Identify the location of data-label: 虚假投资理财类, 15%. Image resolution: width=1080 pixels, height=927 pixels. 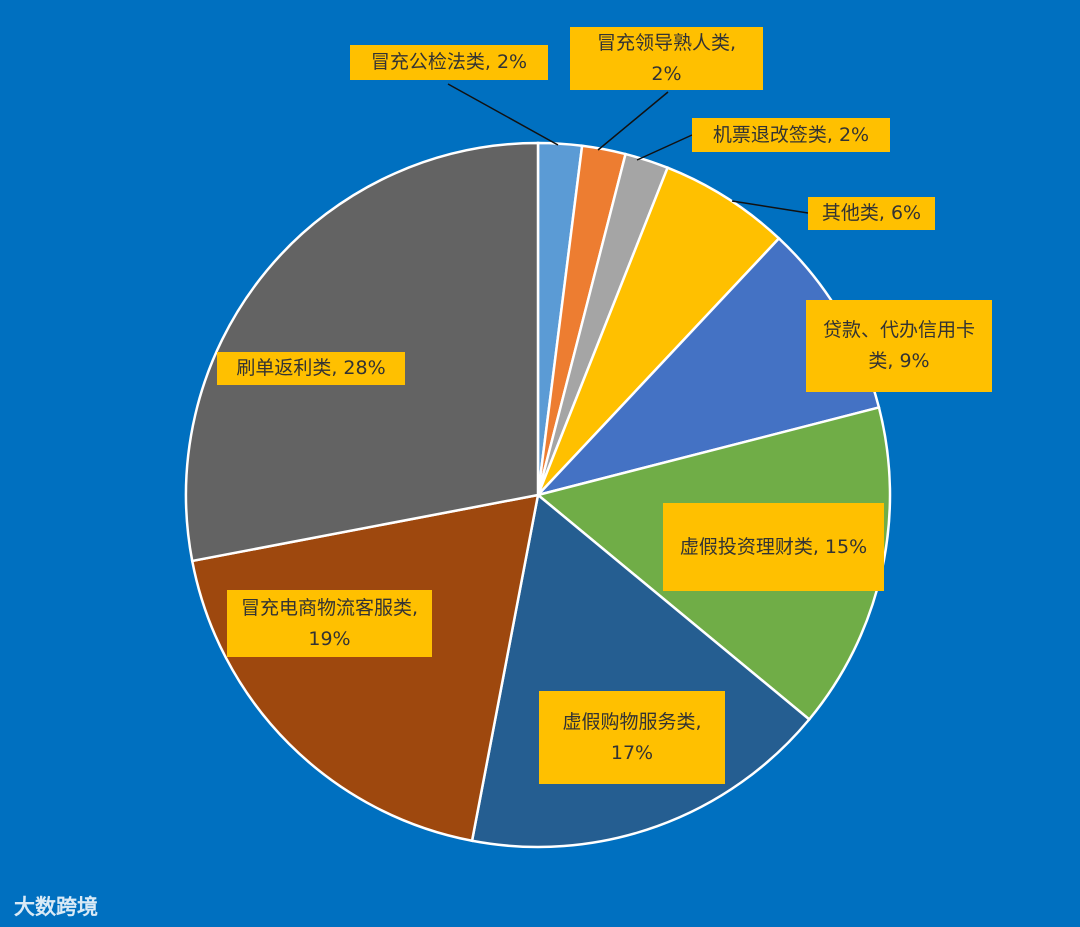
(773, 547).